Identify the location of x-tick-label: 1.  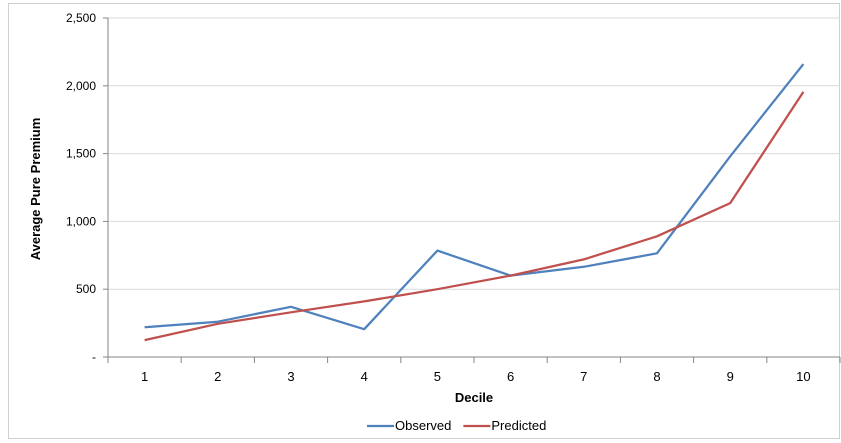
(144, 376).